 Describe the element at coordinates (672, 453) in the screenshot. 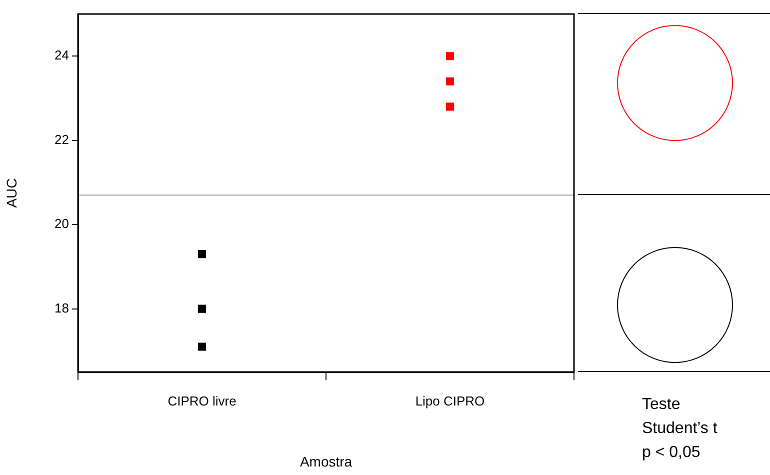

I see `text: p < 0,05` at that location.